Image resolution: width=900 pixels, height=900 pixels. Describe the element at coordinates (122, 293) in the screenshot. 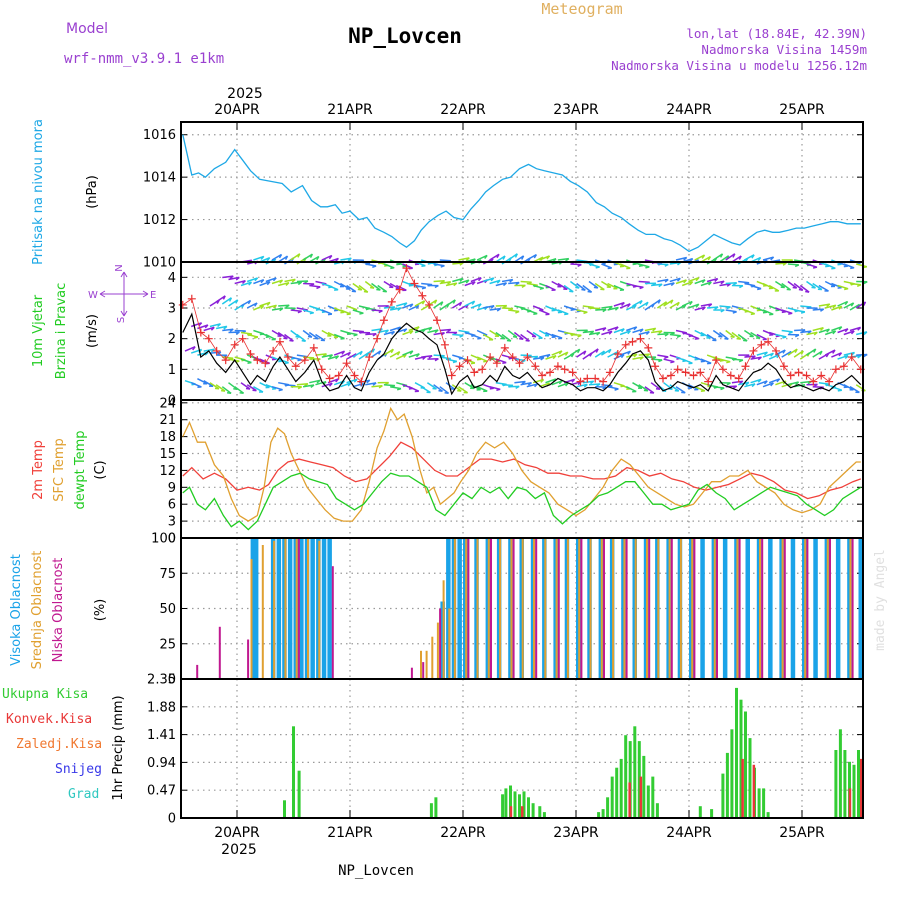

I see `wind-compass: N W E S` at that location.